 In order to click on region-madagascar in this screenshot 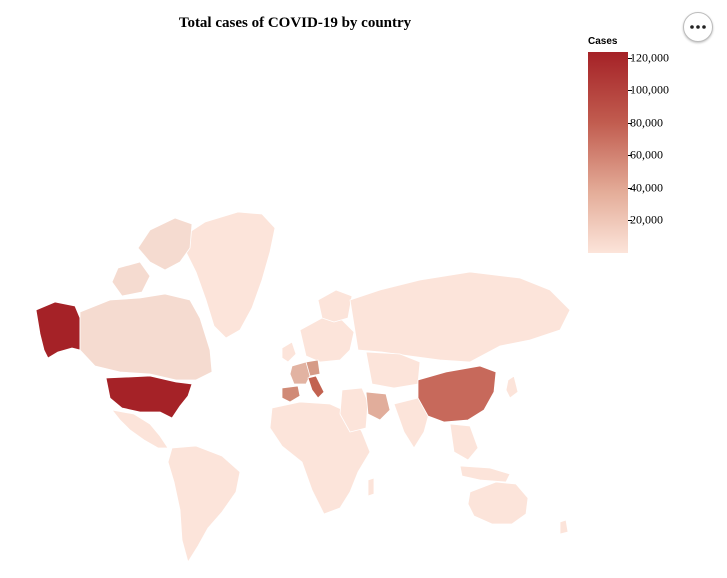, I will do `click(371, 487)`.